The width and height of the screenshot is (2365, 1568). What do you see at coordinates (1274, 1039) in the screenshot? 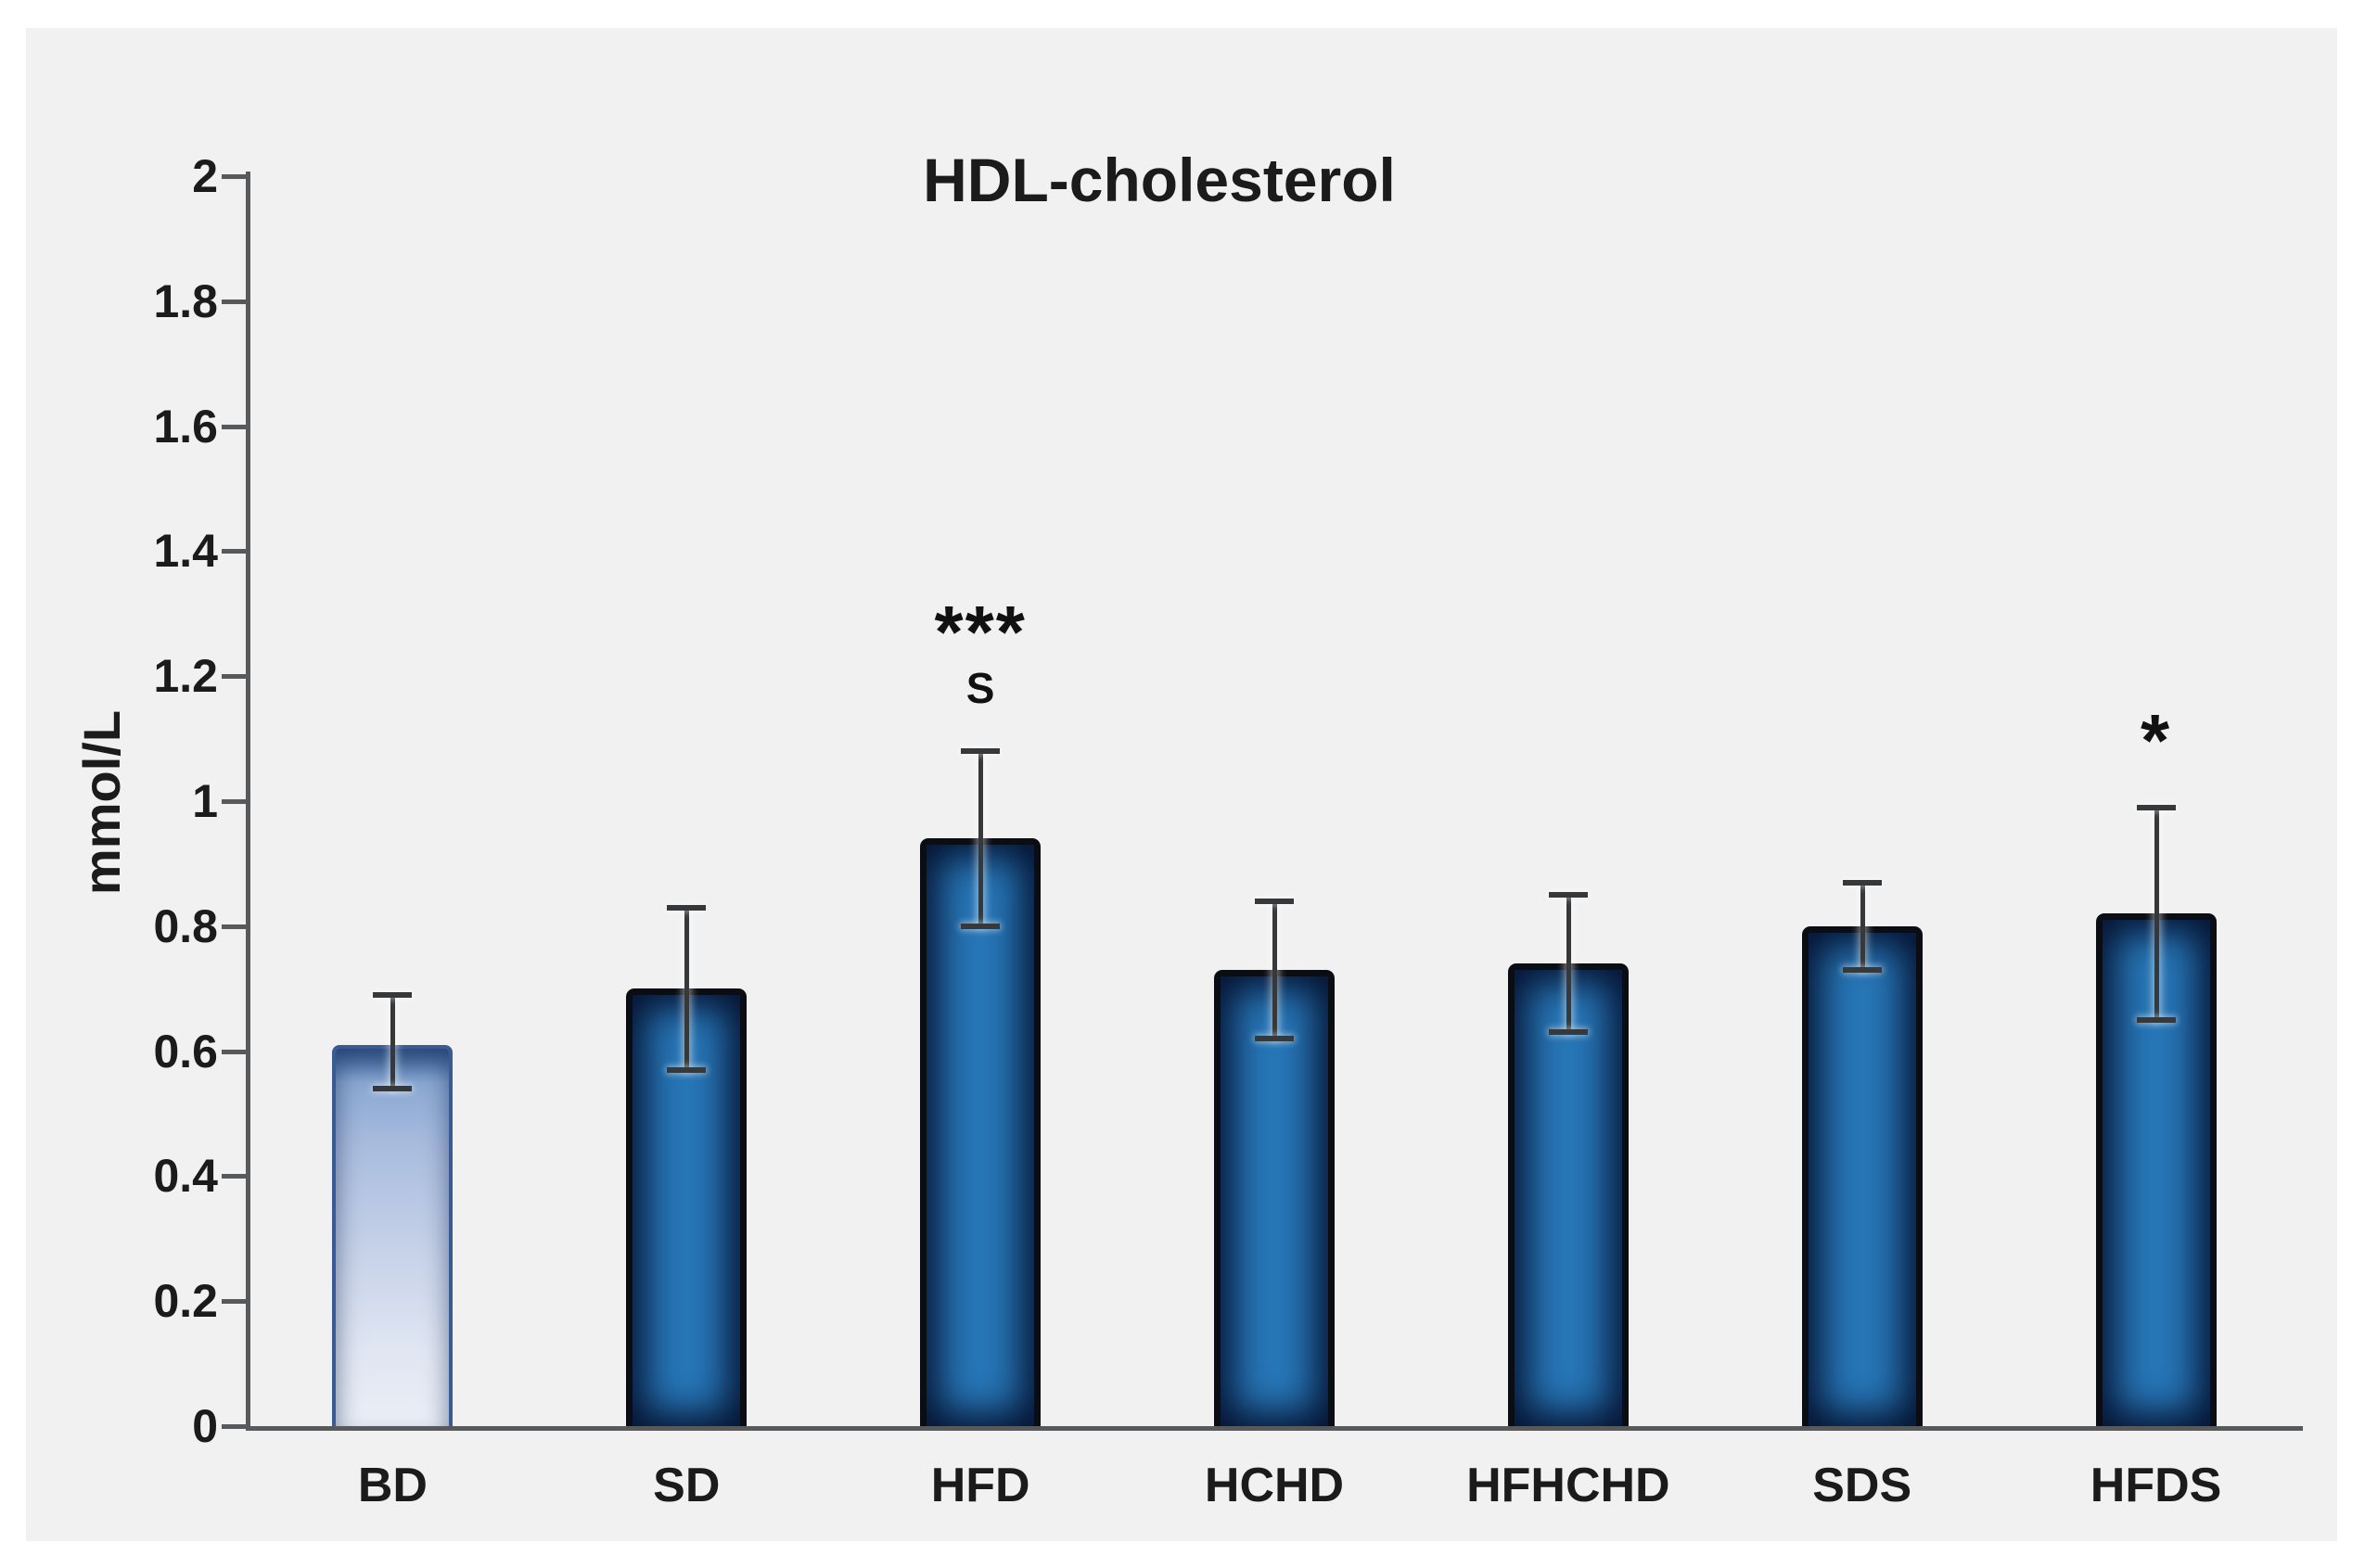
I see `error-bar-cap-bottom-HCHD` at bounding box center [1274, 1039].